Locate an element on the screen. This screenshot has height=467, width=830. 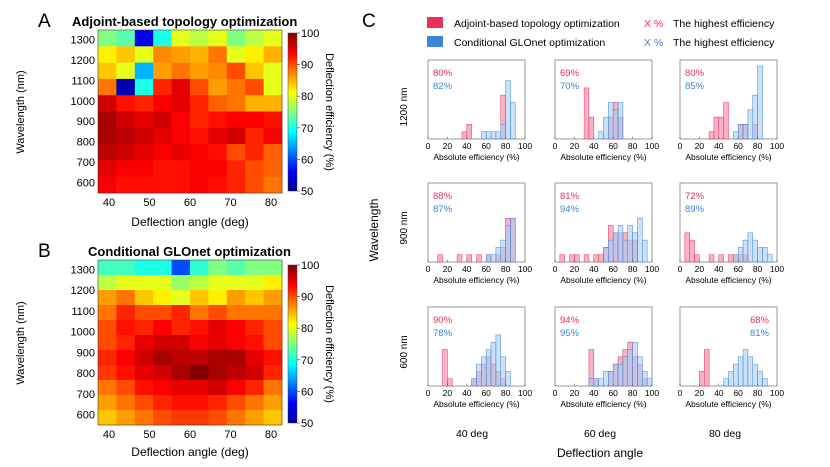
heatmap-b-frame is located at coordinates (190, 342).